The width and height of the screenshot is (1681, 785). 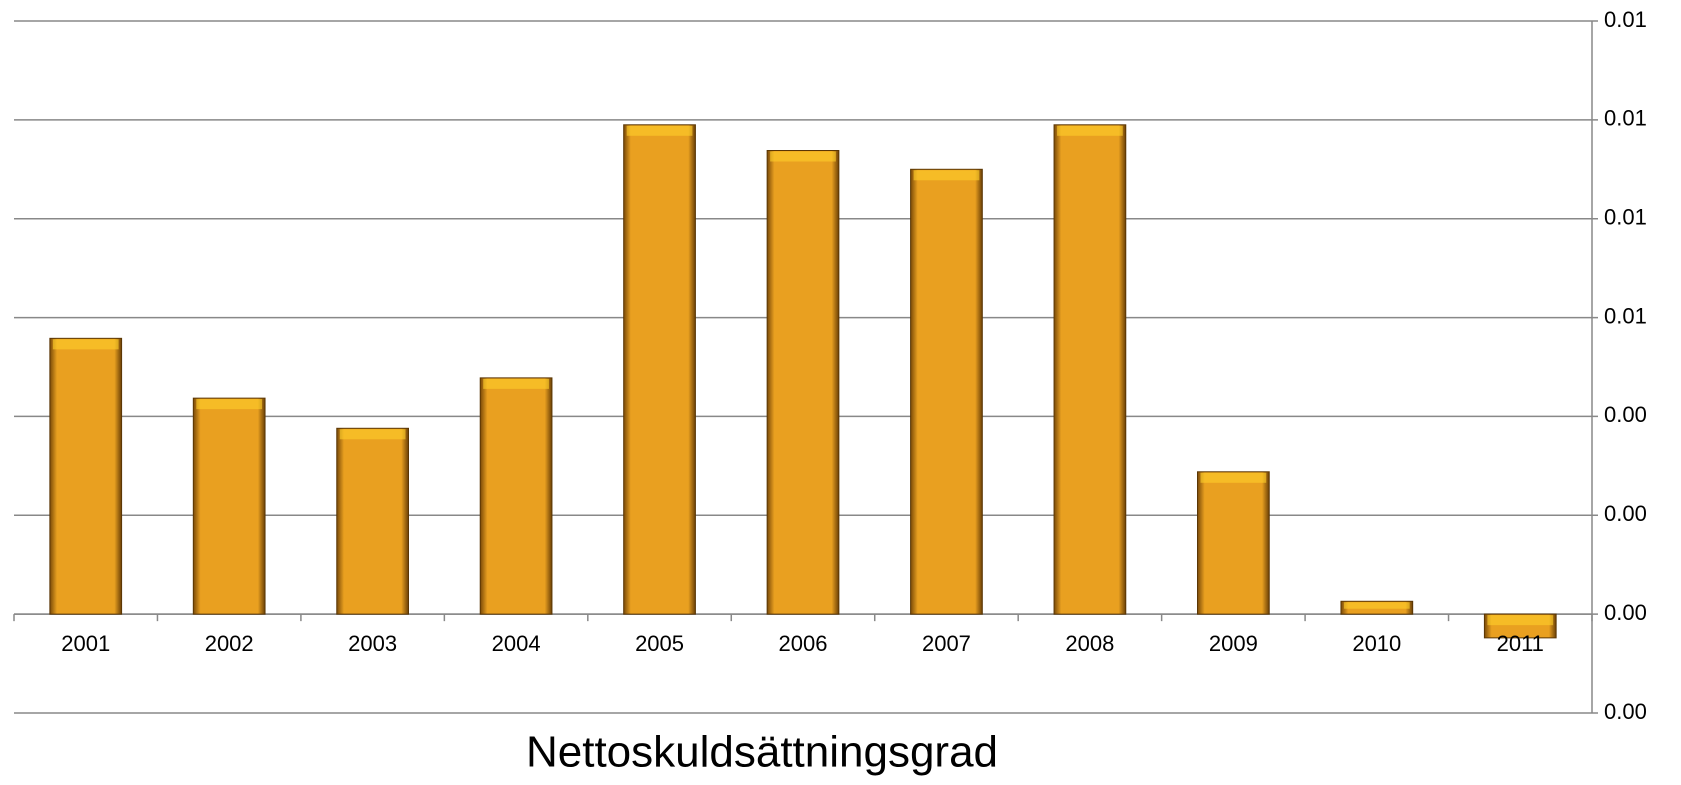 I want to click on x-tick-label: 2001, so click(x=85, y=643).